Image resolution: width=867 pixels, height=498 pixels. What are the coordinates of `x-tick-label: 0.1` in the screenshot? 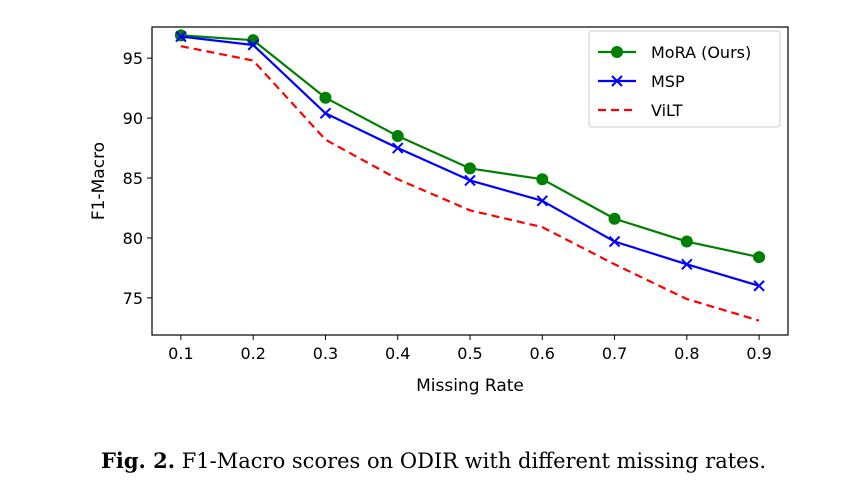 It's located at (180, 353).